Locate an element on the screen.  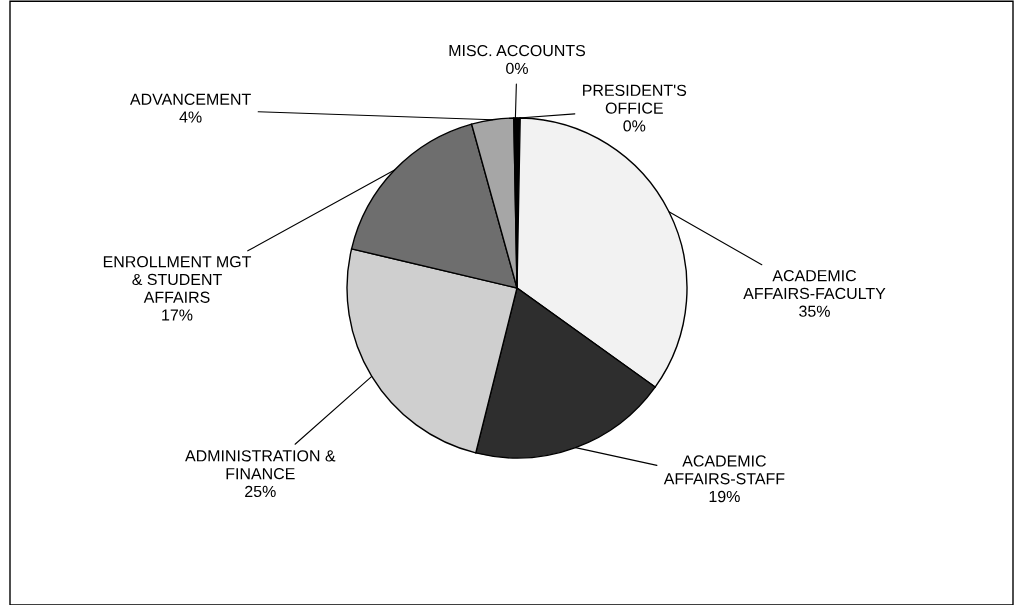
data-label: 17% is located at coordinates (177, 315).